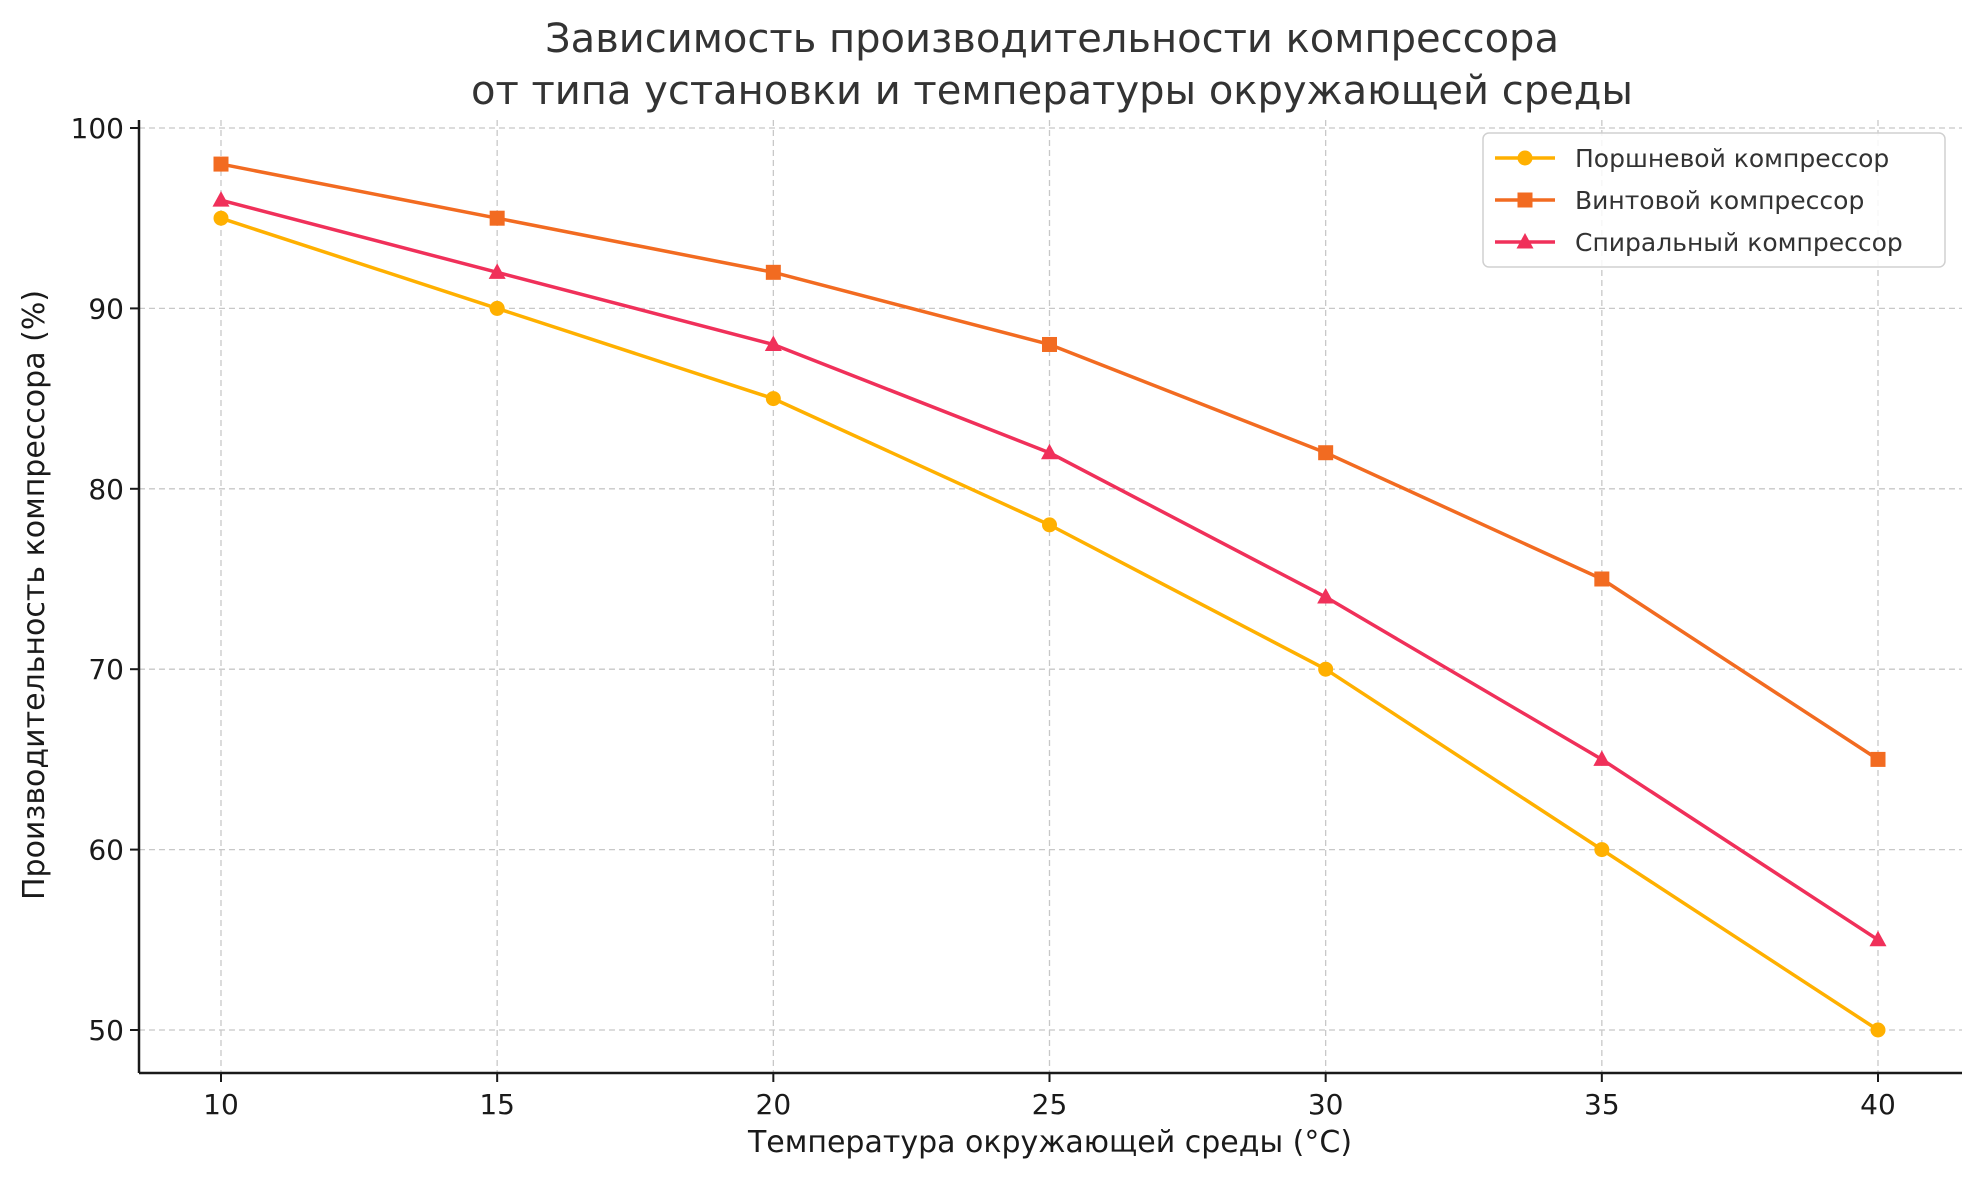 Image resolution: width=1980 pixels, height=1179 pixels. I want to click on legend-item: Спиральный компрессор, so click(1699, 242).